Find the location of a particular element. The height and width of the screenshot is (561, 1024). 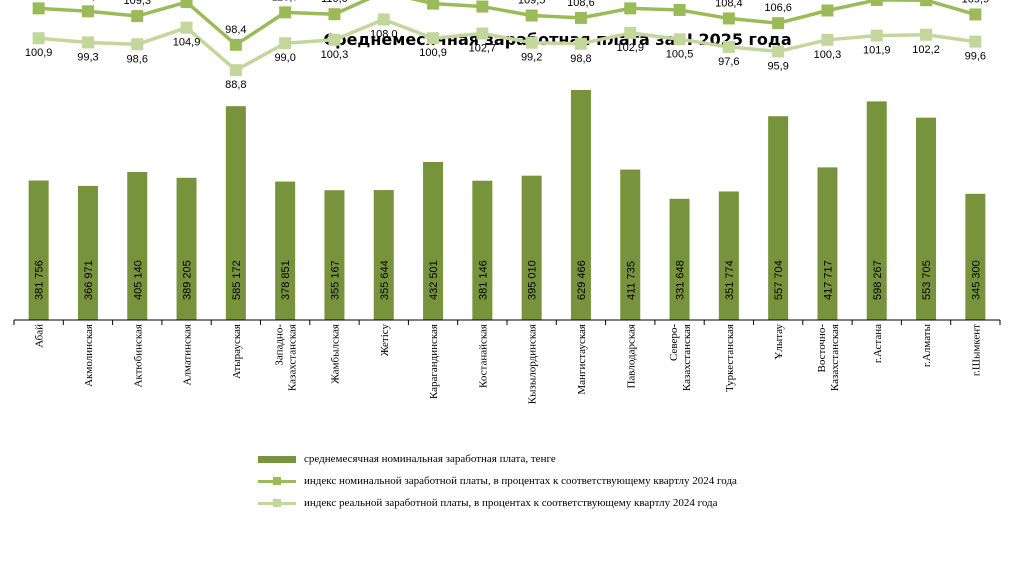

real-index-value-label-2: 98,6 is located at coordinates (137, 59).